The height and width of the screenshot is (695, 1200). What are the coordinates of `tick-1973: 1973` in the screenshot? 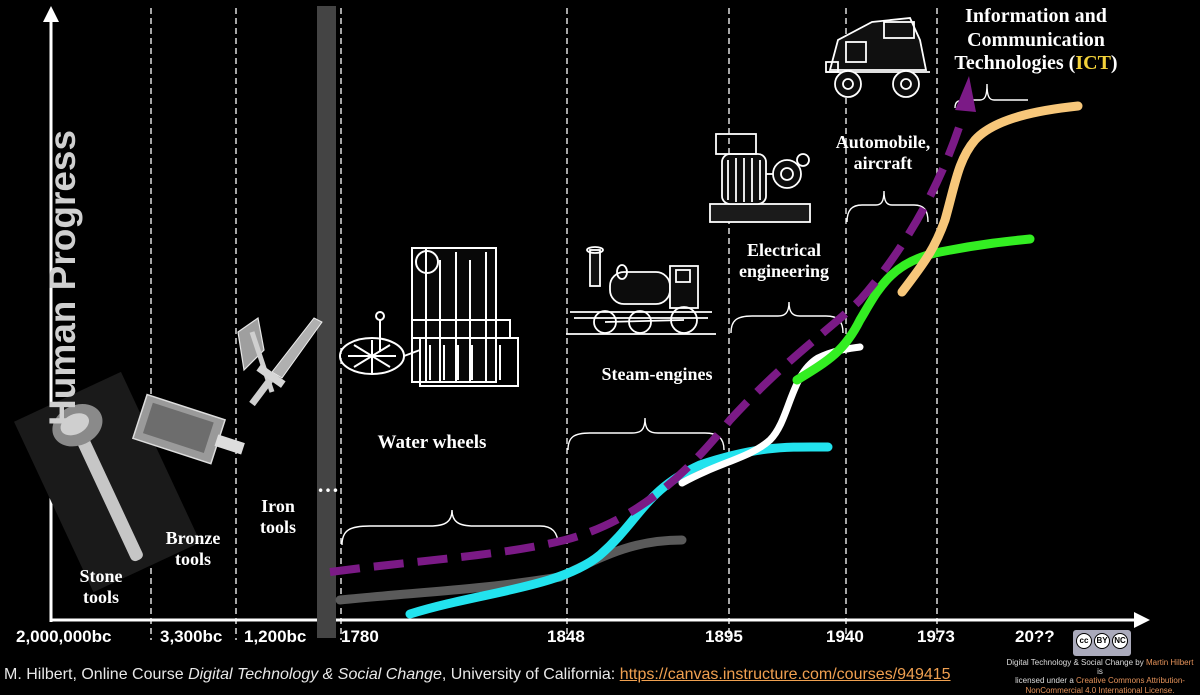 It's located at (936, 636).